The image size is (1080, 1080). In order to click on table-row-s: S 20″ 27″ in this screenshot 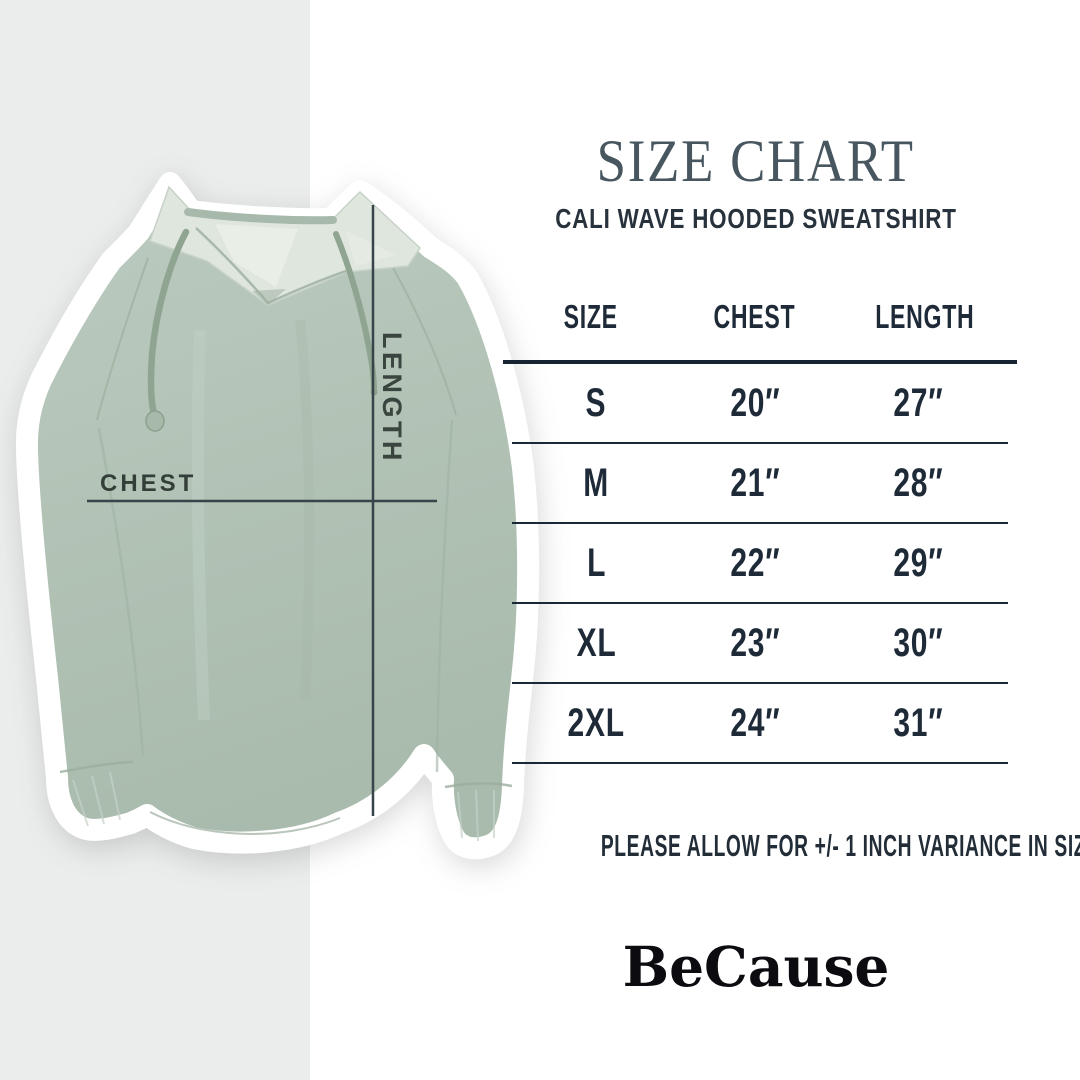, I will do `click(760, 404)`.